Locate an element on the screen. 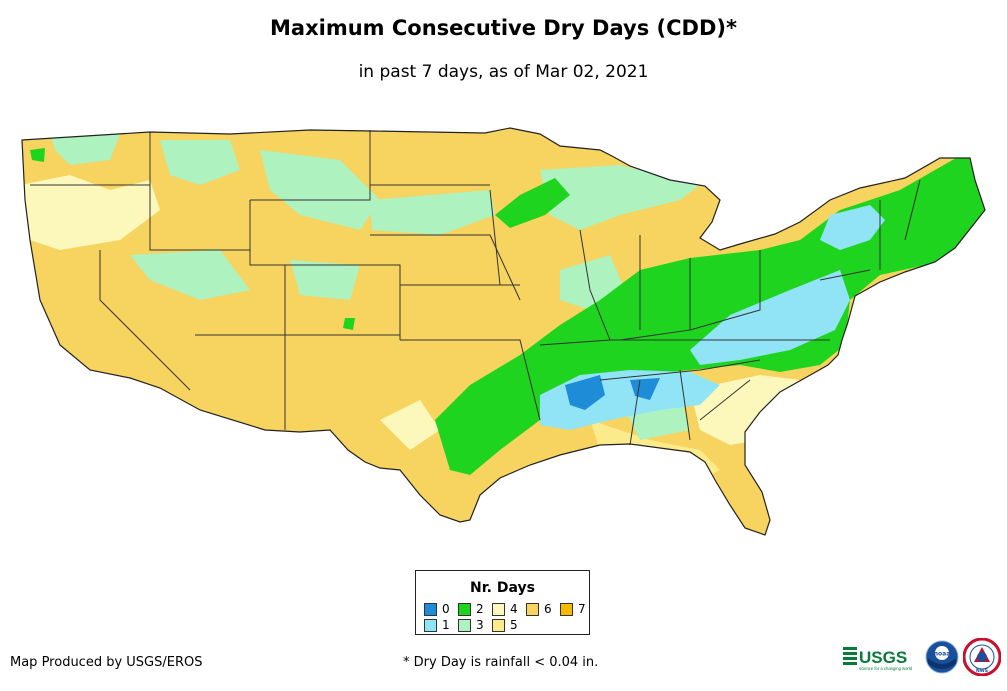  legend-item-1: 1 is located at coordinates (437, 625).